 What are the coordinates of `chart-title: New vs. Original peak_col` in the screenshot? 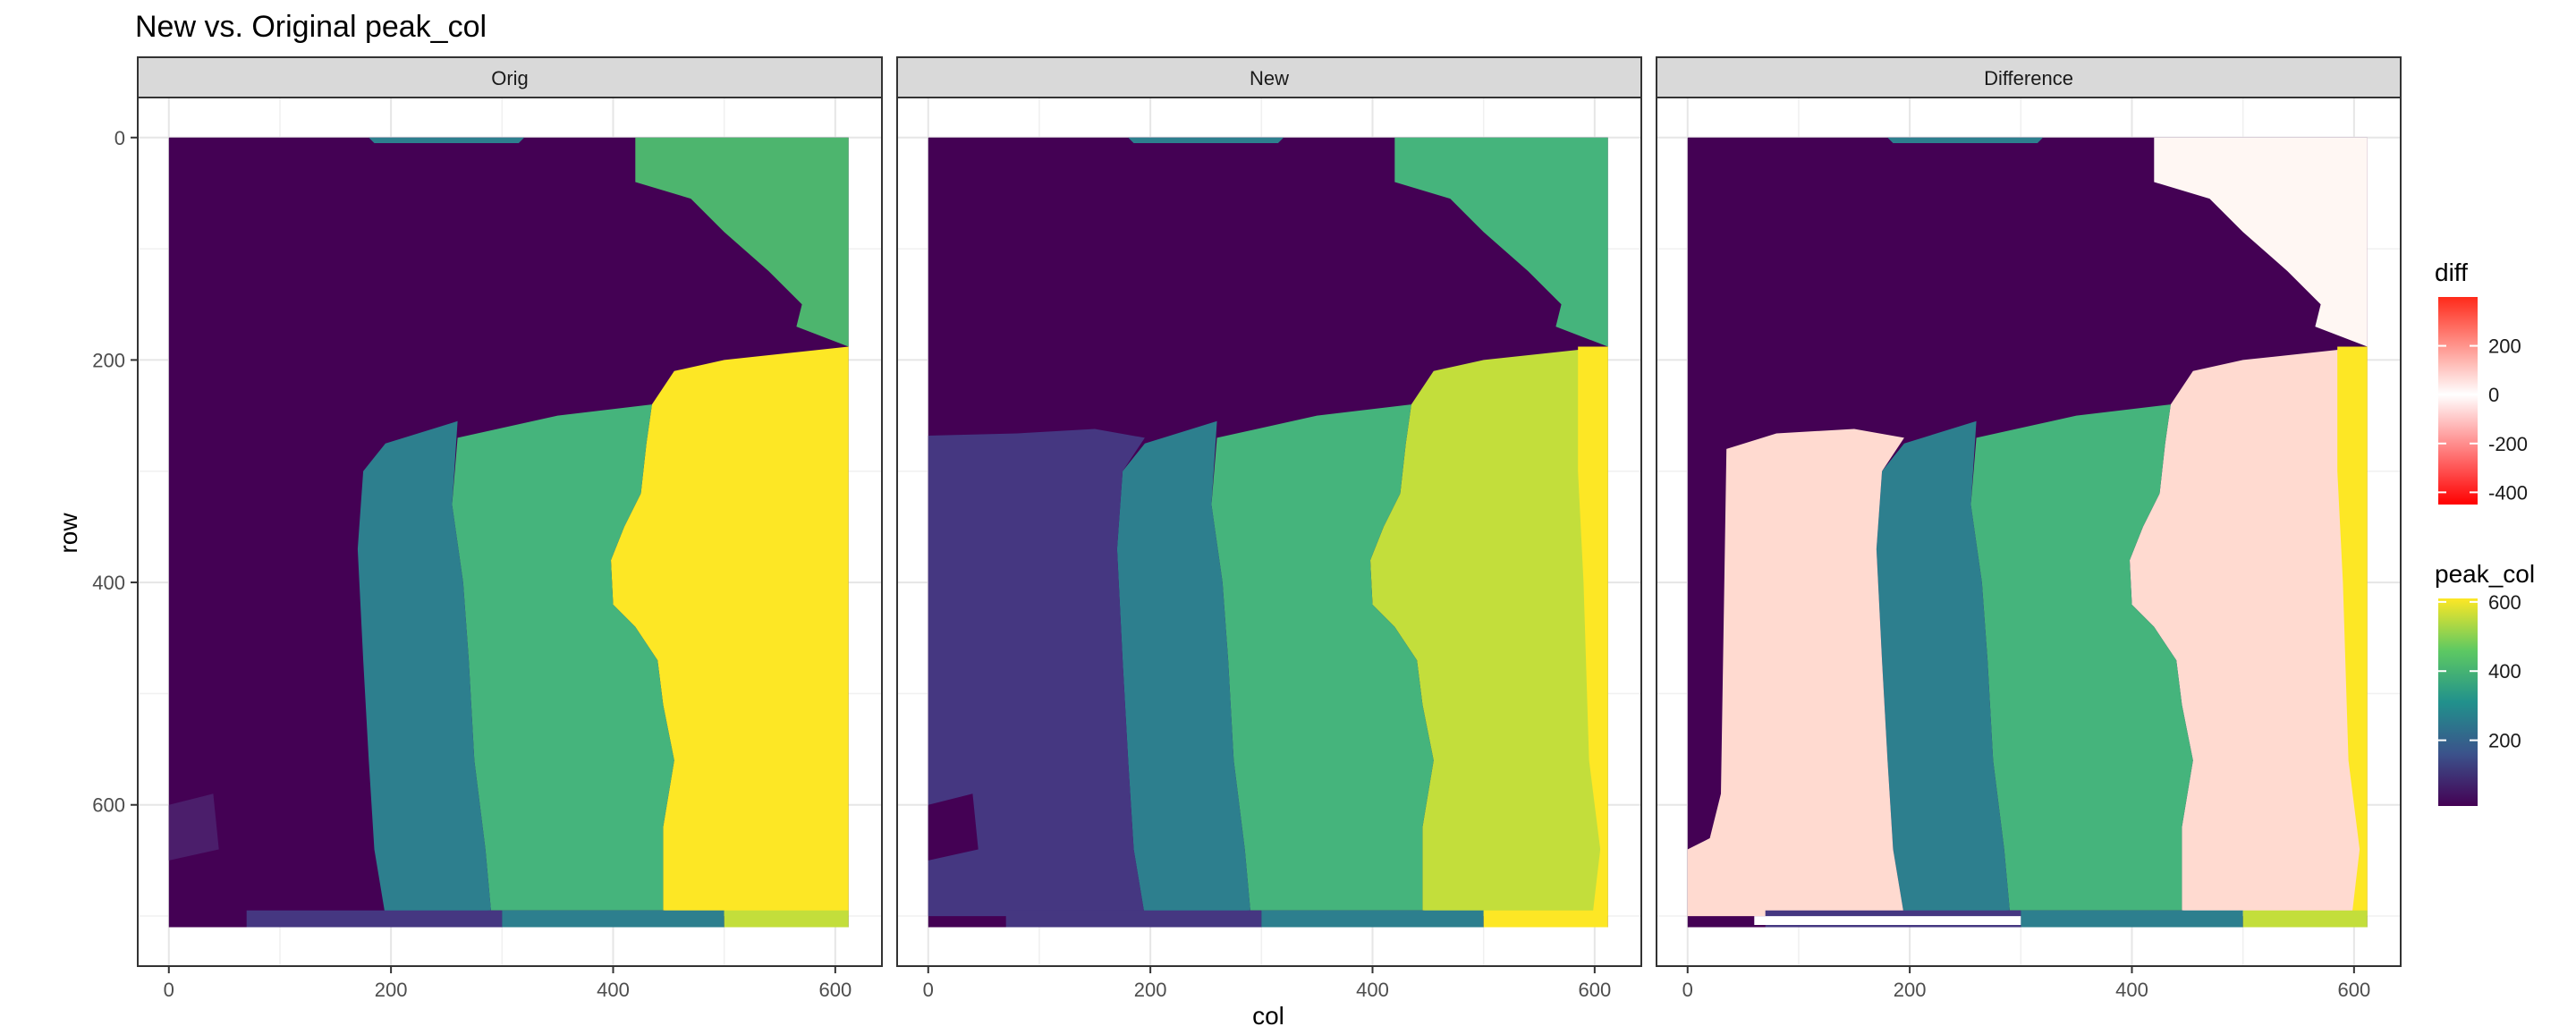 It's located at (311, 27).